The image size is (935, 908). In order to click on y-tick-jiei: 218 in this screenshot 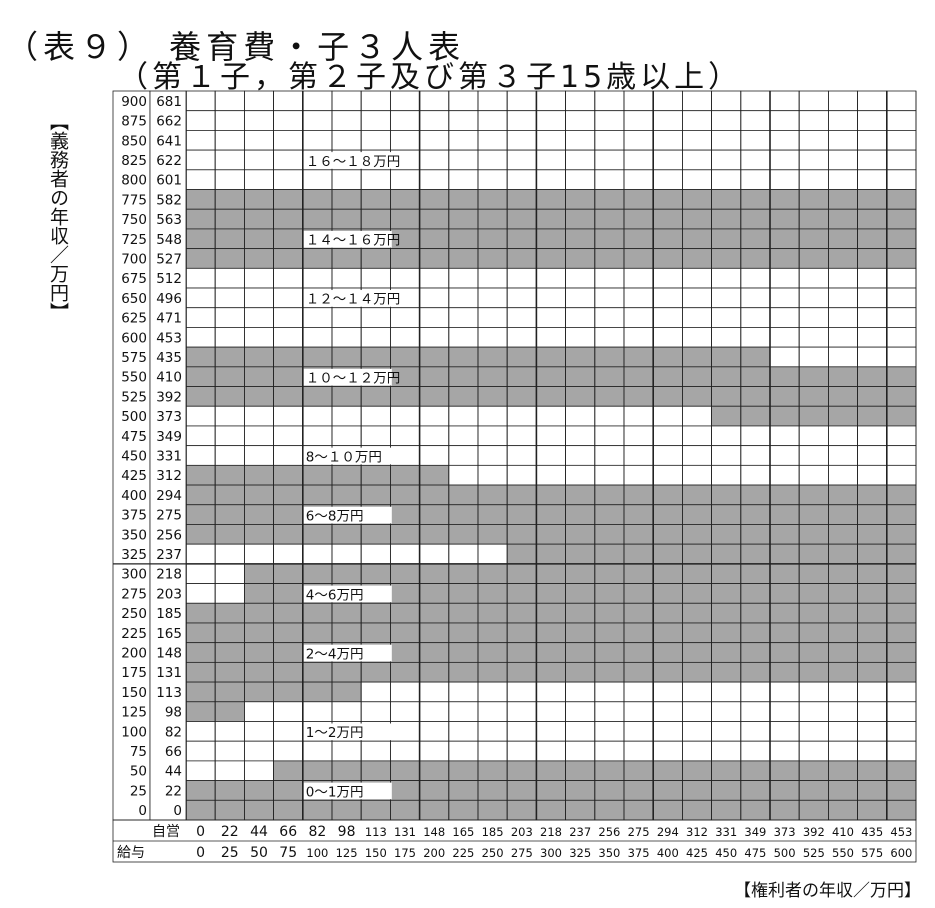, I will do `click(169, 575)`.